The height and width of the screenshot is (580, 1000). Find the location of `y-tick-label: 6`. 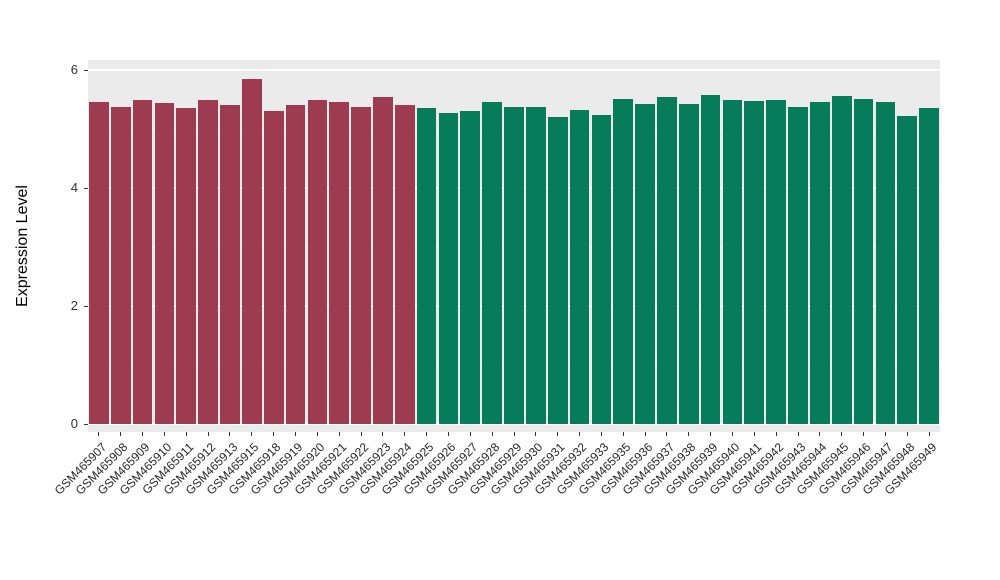

y-tick-label: 6 is located at coordinates (74, 69).